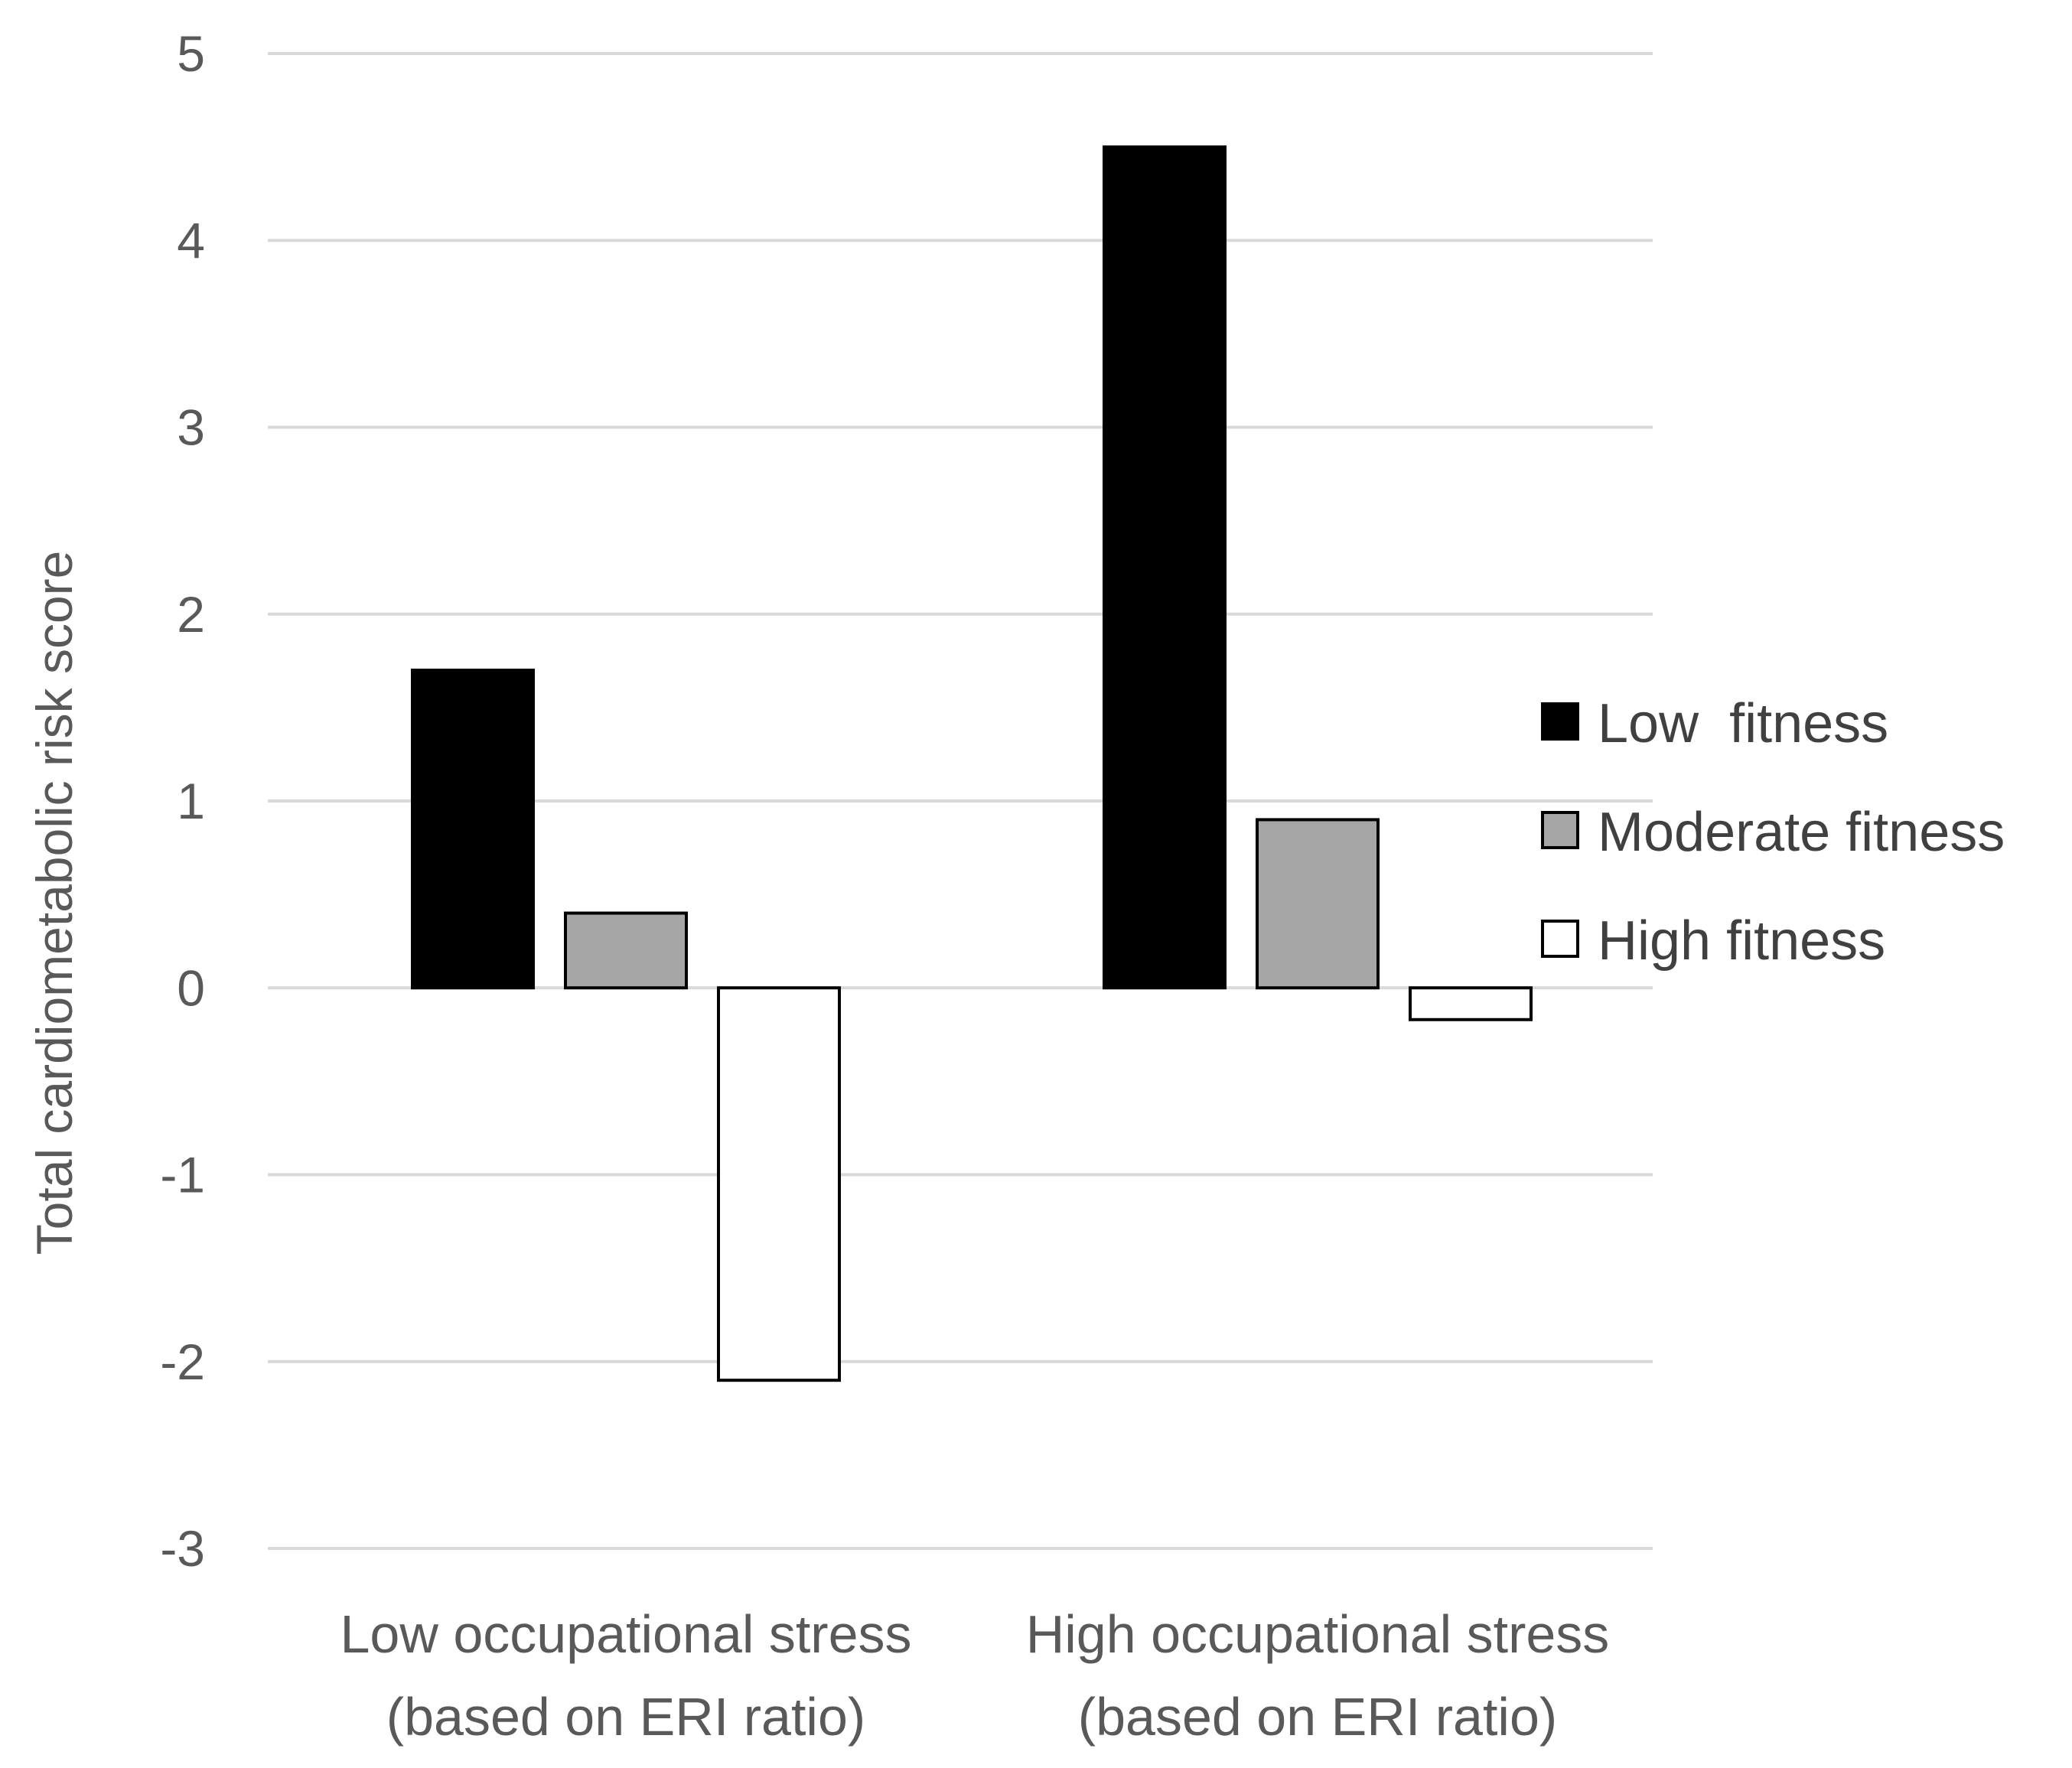 The height and width of the screenshot is (1768, 2072). I want to click on y-axis-title: Total cardiometabolic risk score, so click(54, 903).